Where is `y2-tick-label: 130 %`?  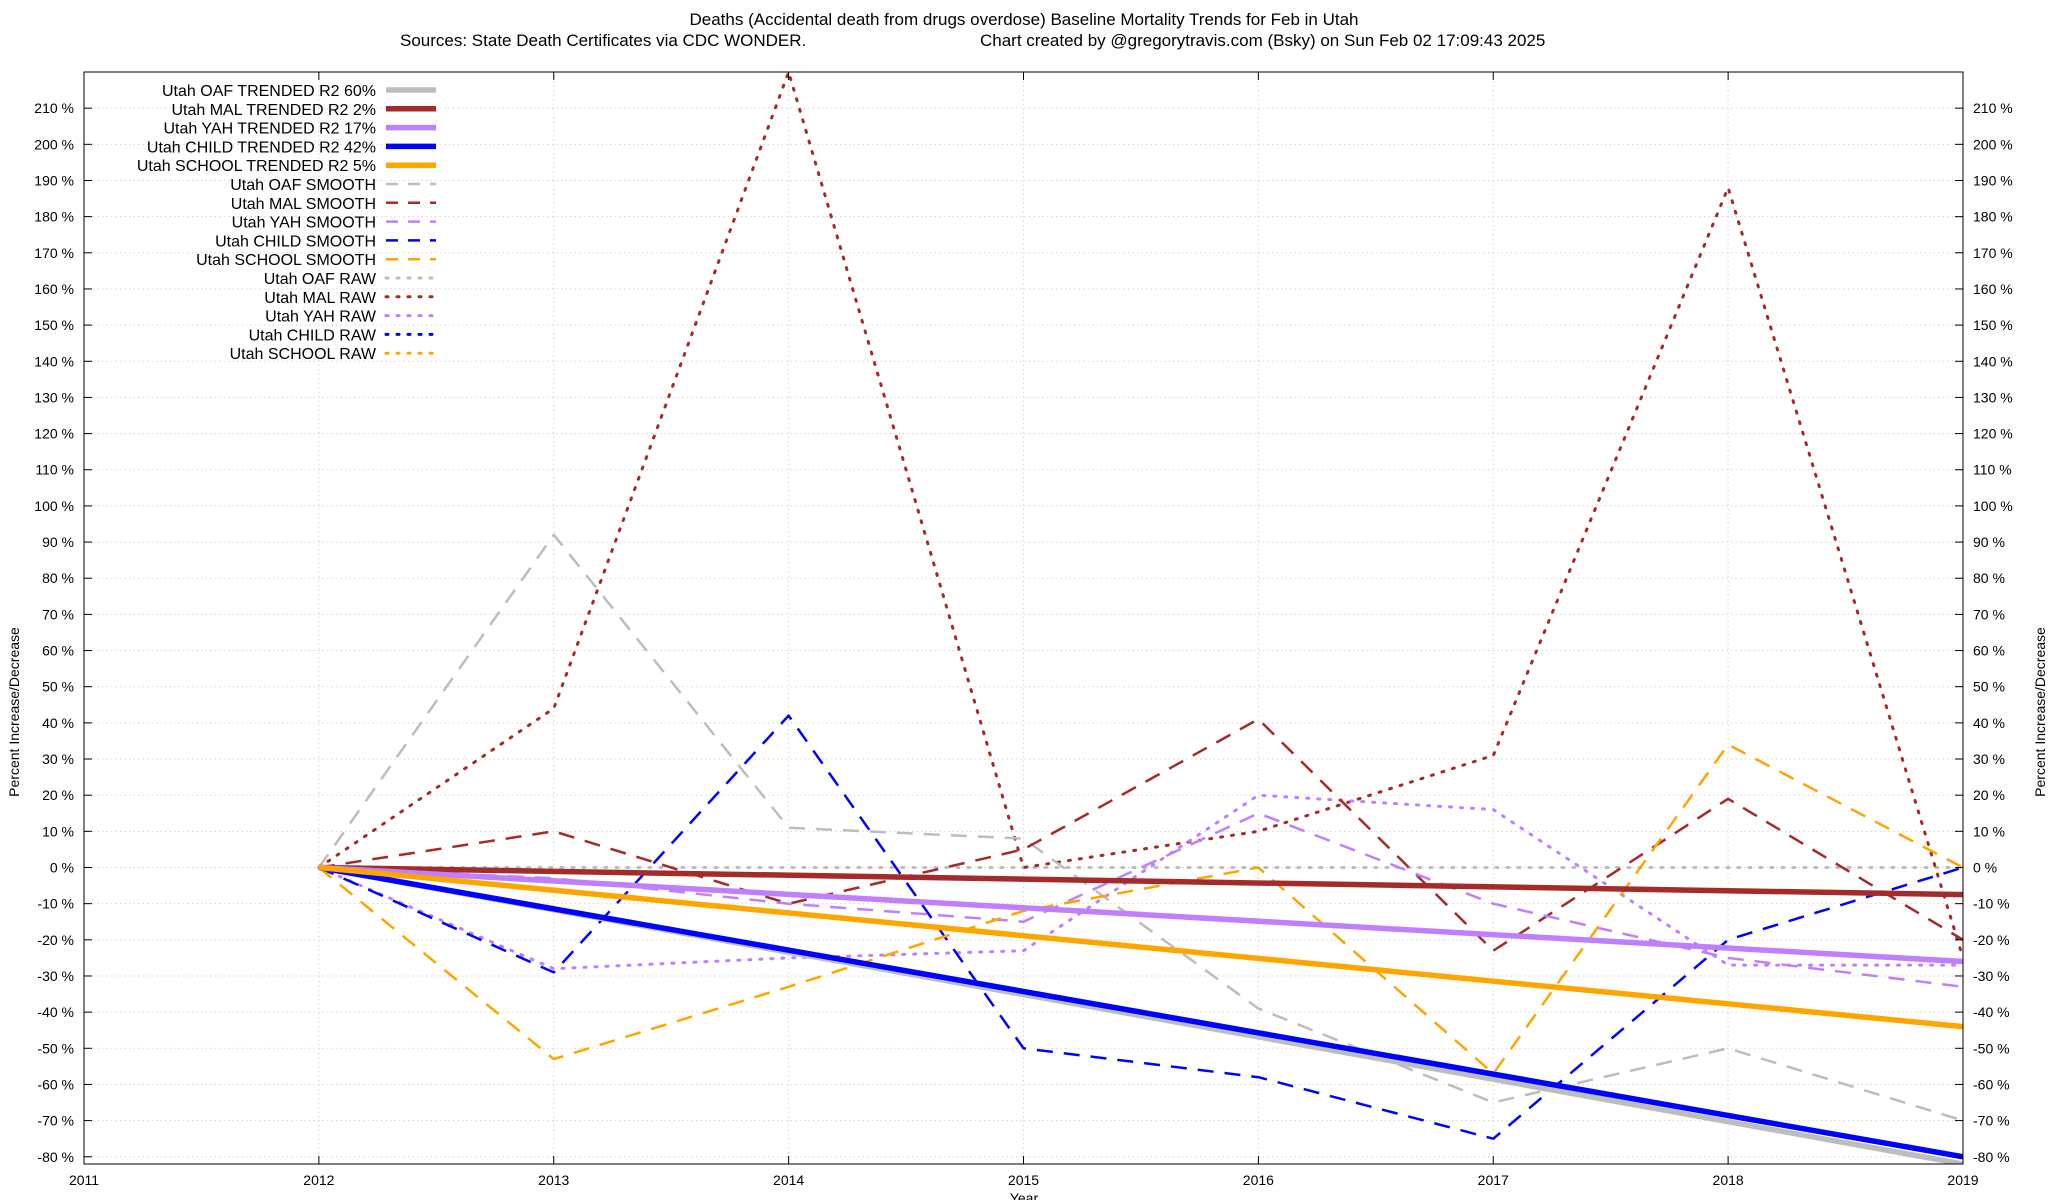
y2-tick-label: 130 % is located at coordinates (1993, 397).